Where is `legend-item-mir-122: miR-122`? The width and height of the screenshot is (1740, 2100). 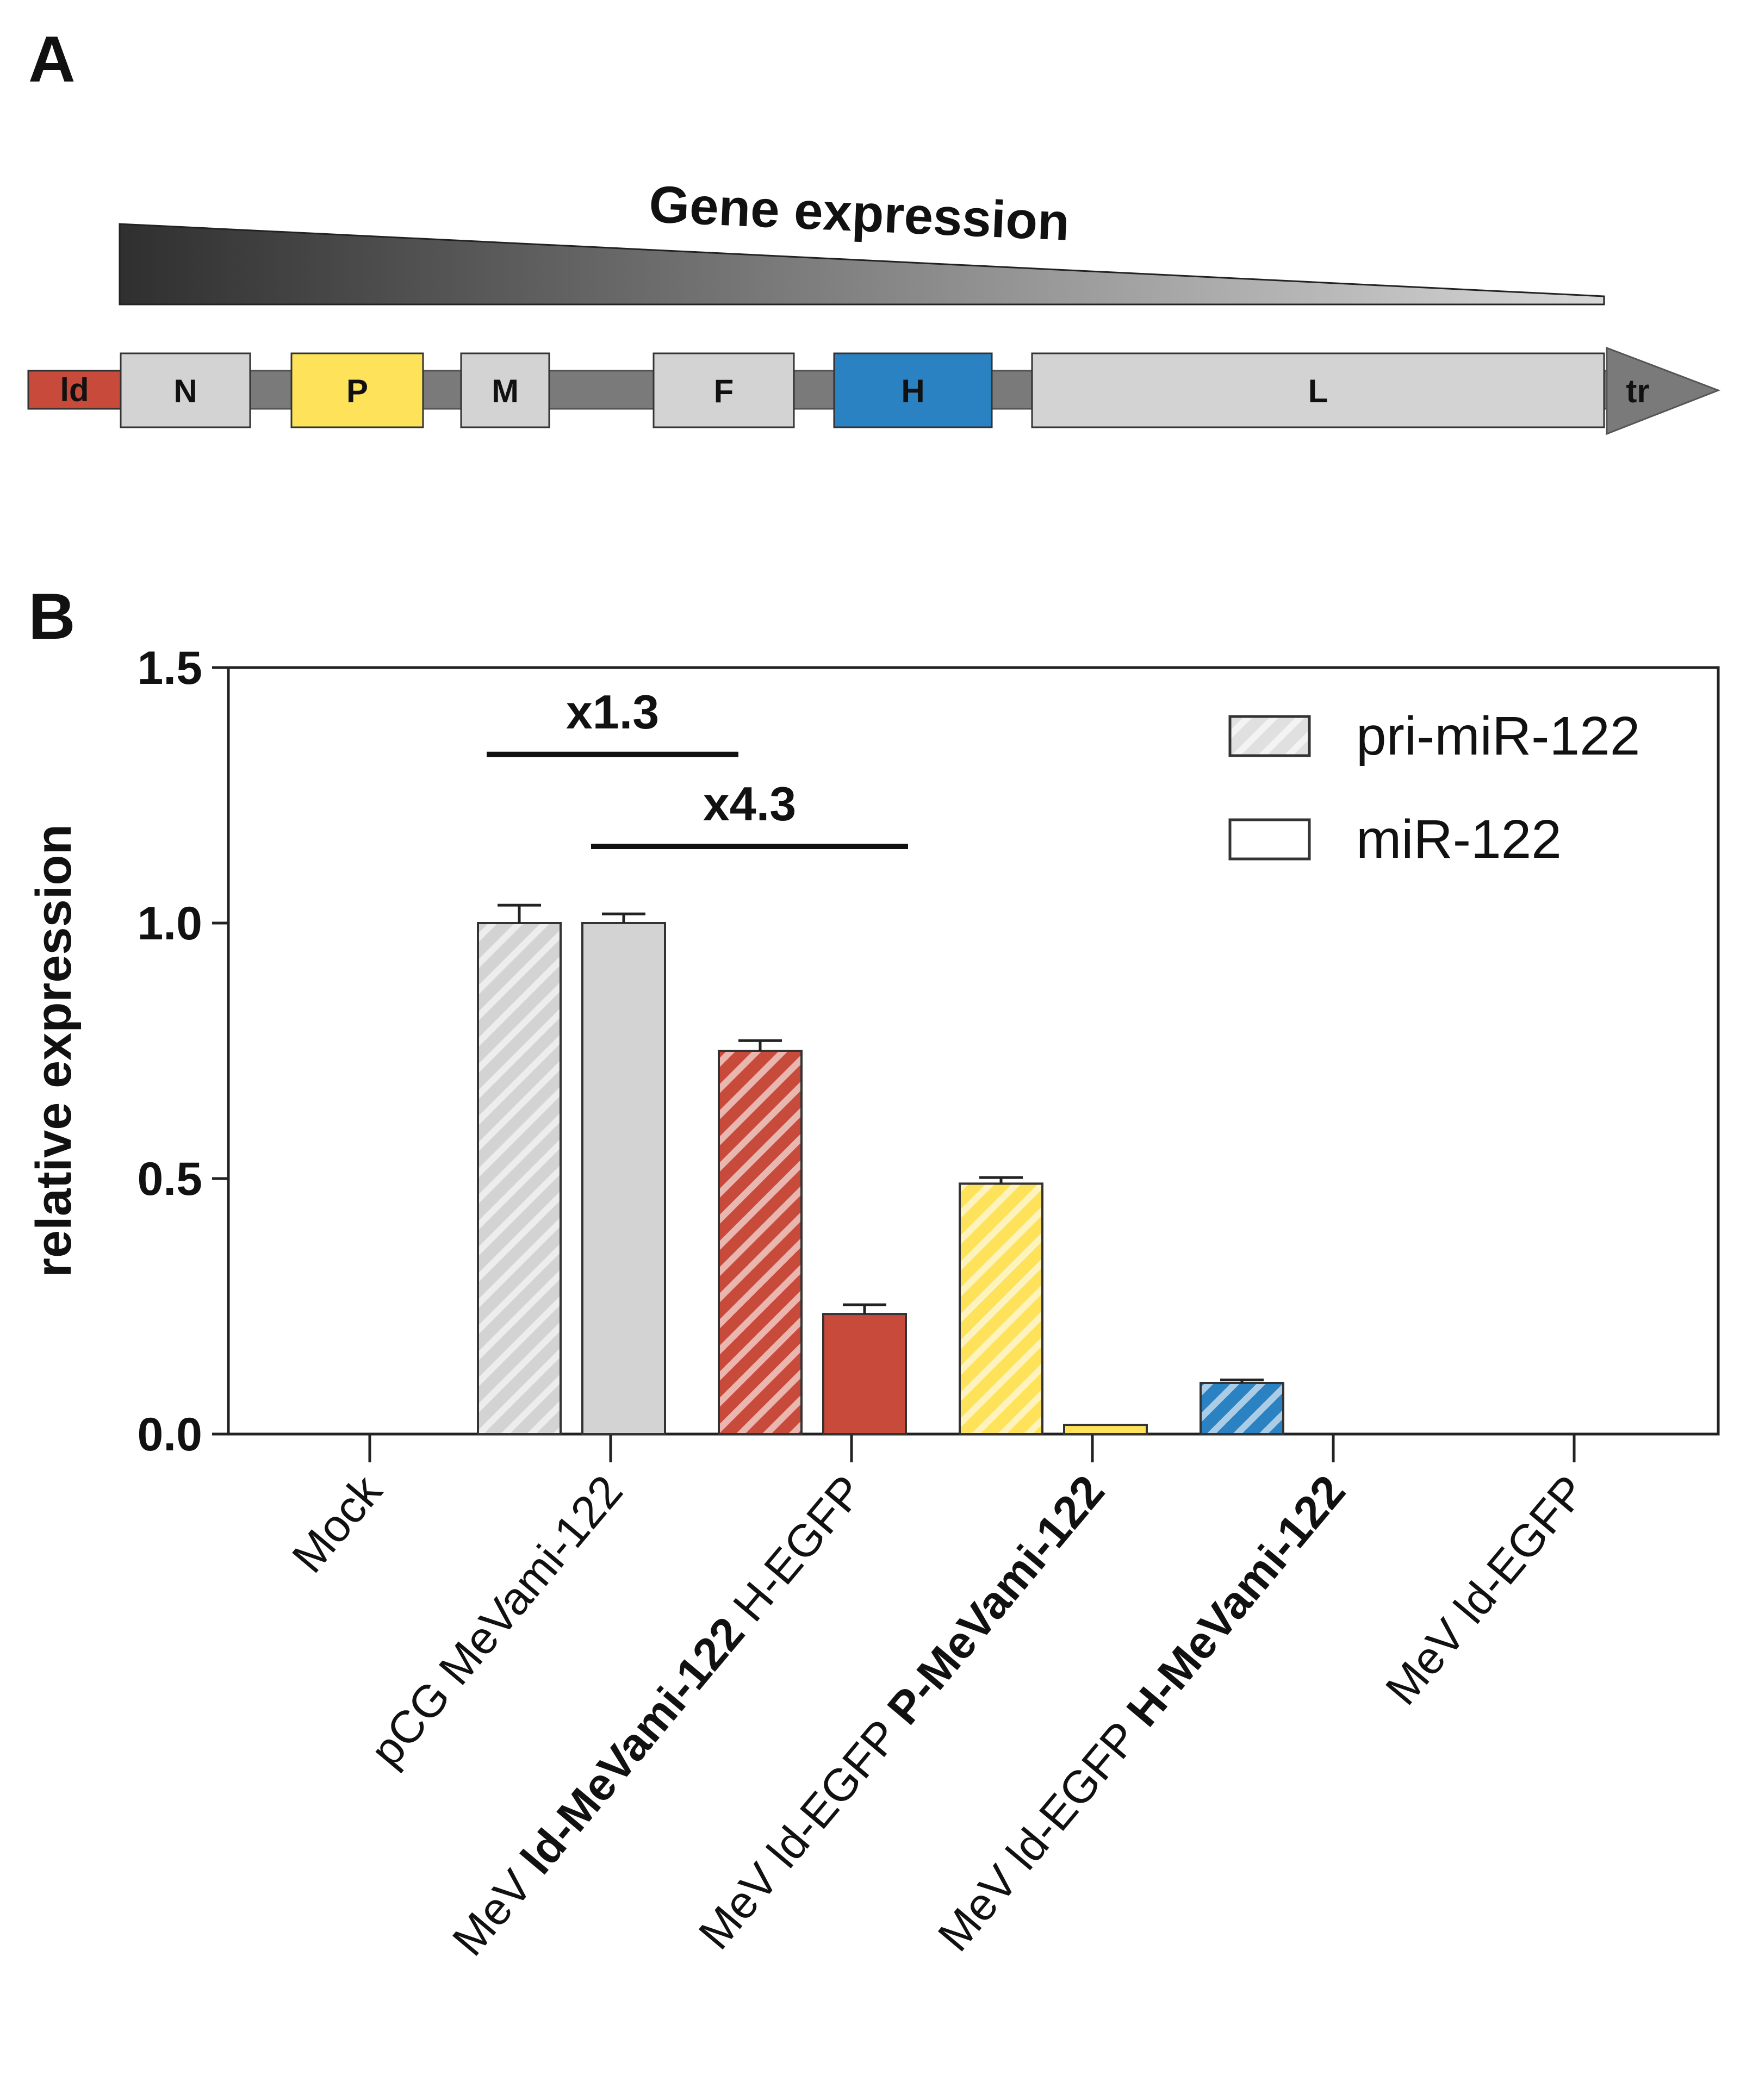
legend-item-mir-122: miR-122 is located at coordinates (1395, 839).